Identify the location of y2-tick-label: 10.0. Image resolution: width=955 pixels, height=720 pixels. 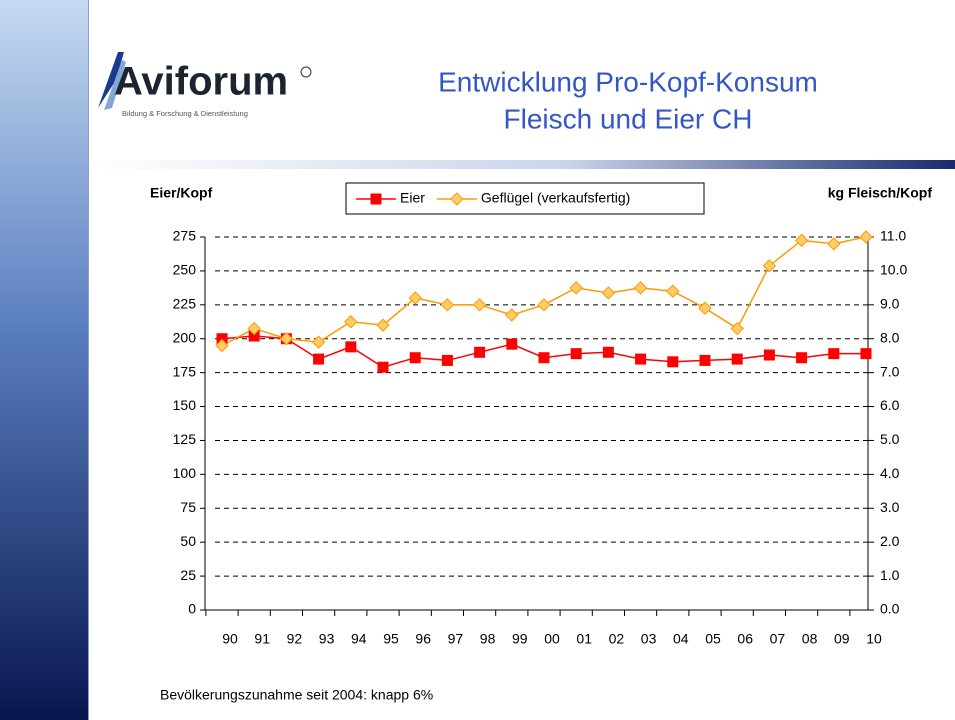
(893, 270).